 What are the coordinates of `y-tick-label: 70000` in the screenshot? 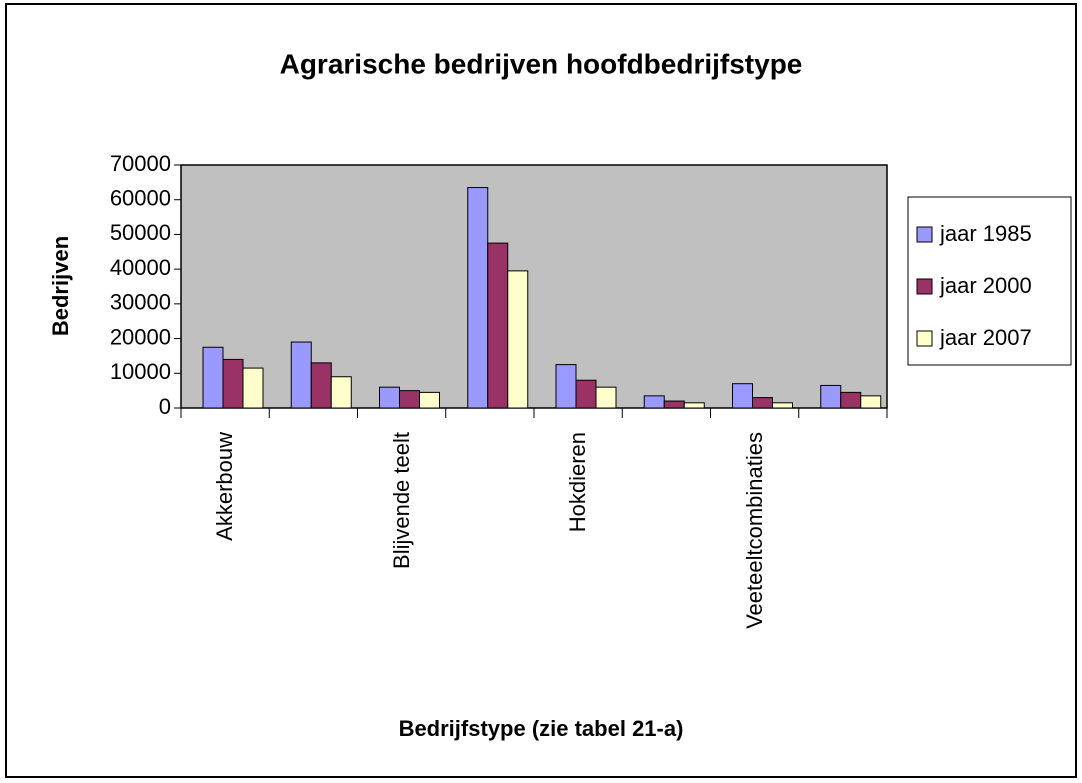 It's located at (140, 163).